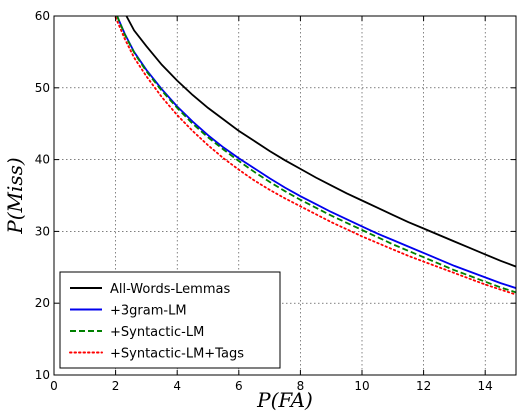 This screenshot has height=413, width=517. Describe the element at coordinates (42, 231) in the screenshot. I see `y-tick-label: 30` at that location.